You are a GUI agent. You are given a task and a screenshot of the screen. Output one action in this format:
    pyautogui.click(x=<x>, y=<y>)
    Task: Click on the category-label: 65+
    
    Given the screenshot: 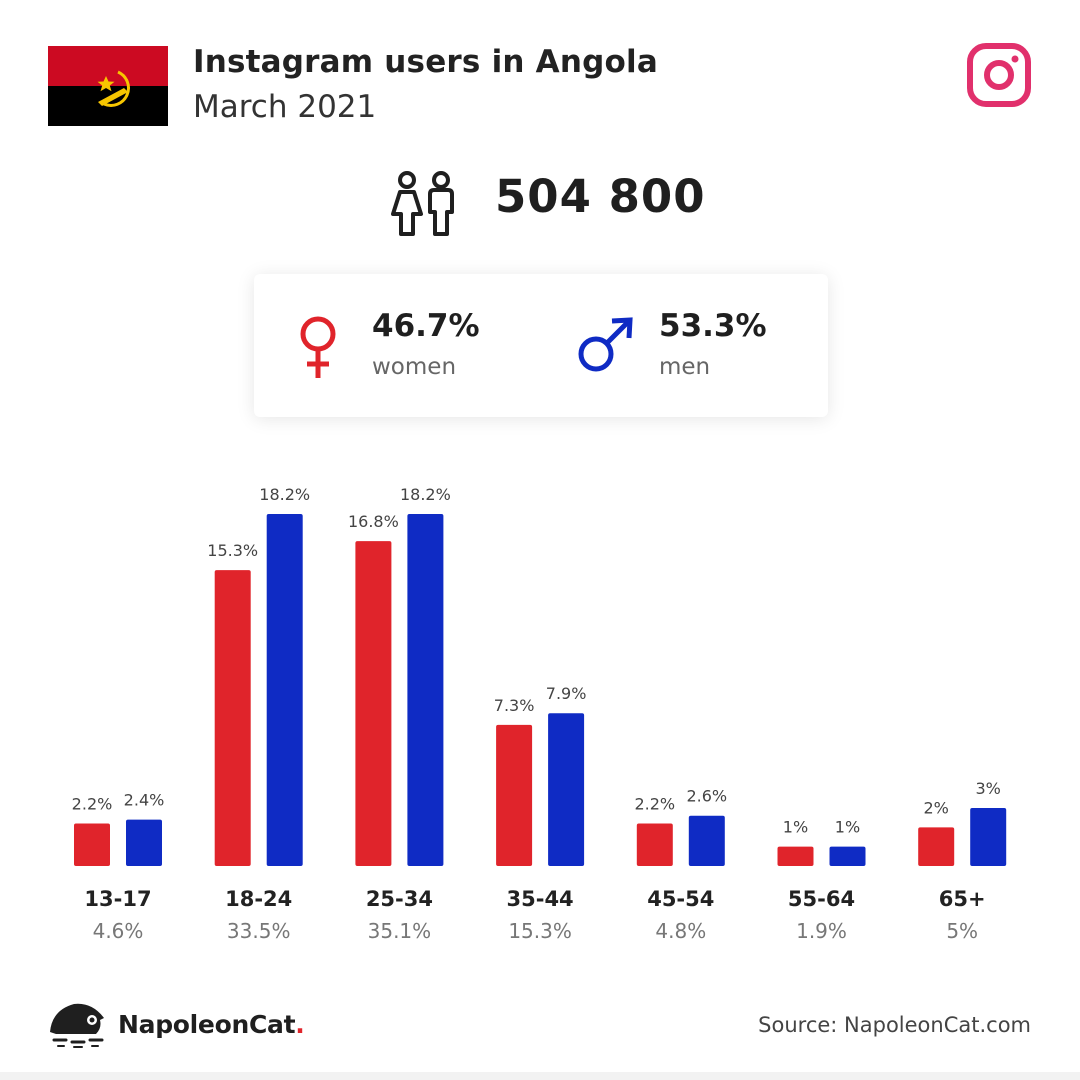 What is the action you would take?
    pyautogui.click(x=962, y=899)
    